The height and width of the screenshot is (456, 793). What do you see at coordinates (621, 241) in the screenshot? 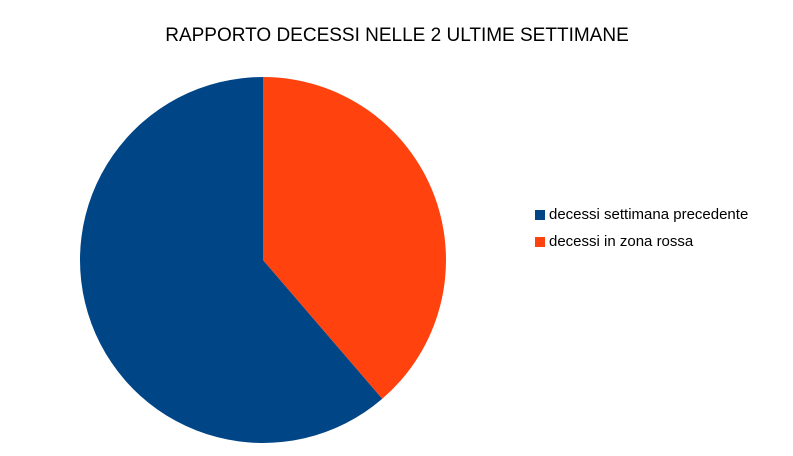
I see `legend-label: decessi in zona rossa` at bounding box center [621, 241].